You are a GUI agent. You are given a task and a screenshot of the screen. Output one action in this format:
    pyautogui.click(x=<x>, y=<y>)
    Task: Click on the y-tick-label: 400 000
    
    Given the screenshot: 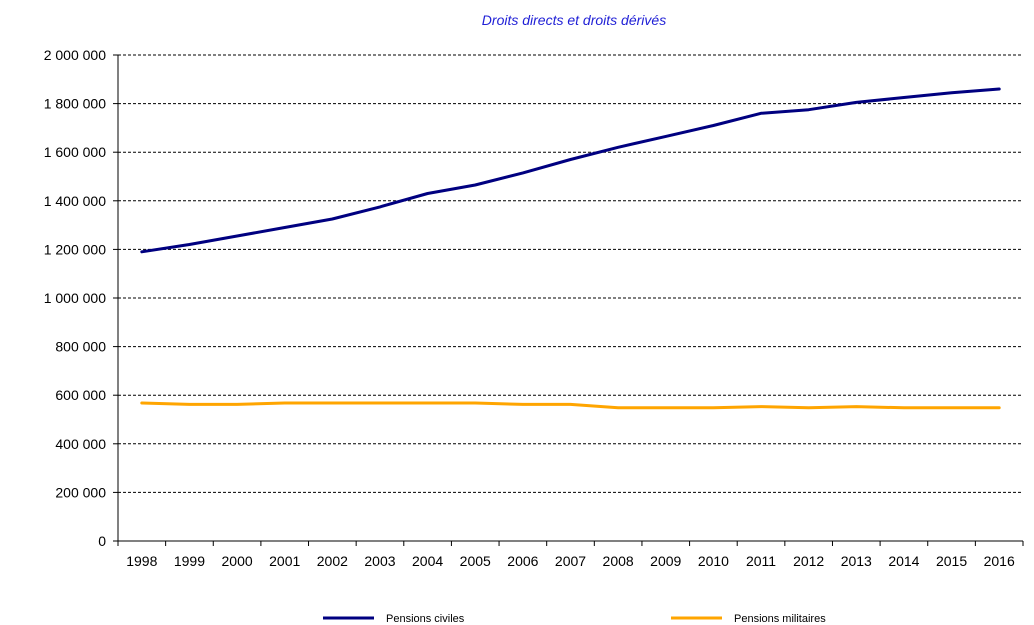 What is the action you would take?
    pyautogui.click(x=80, y=444)
    